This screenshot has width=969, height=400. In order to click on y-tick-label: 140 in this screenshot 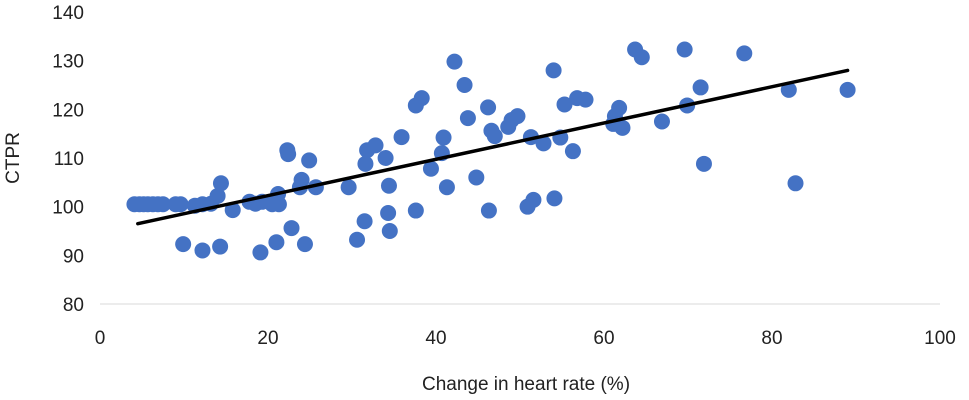, I will do `click(68, 13)`.